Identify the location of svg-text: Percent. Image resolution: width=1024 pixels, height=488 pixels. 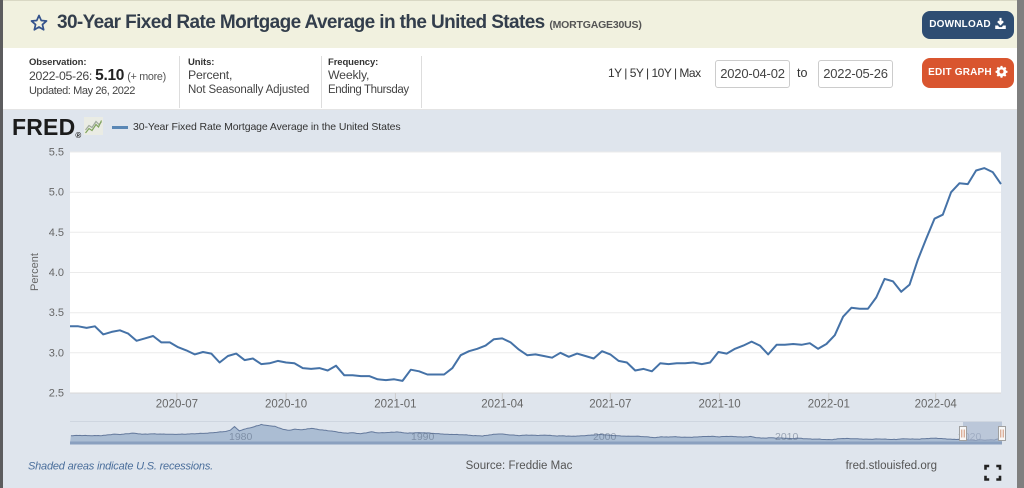
(35, 272).